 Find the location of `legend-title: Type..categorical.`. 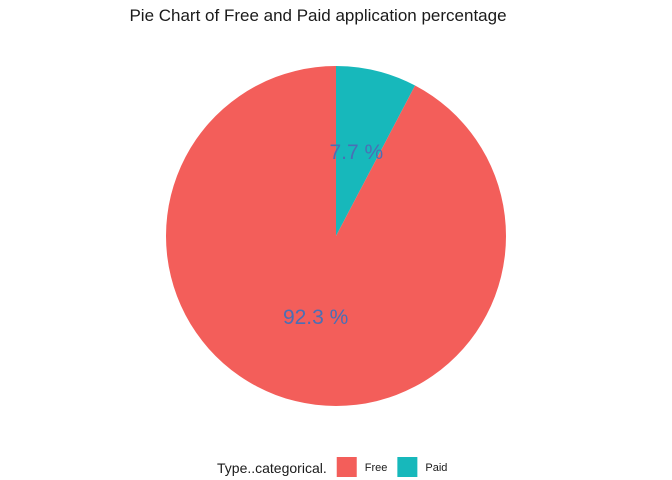

legend-title: Type..categorical. is located at coordinates (272, 468).